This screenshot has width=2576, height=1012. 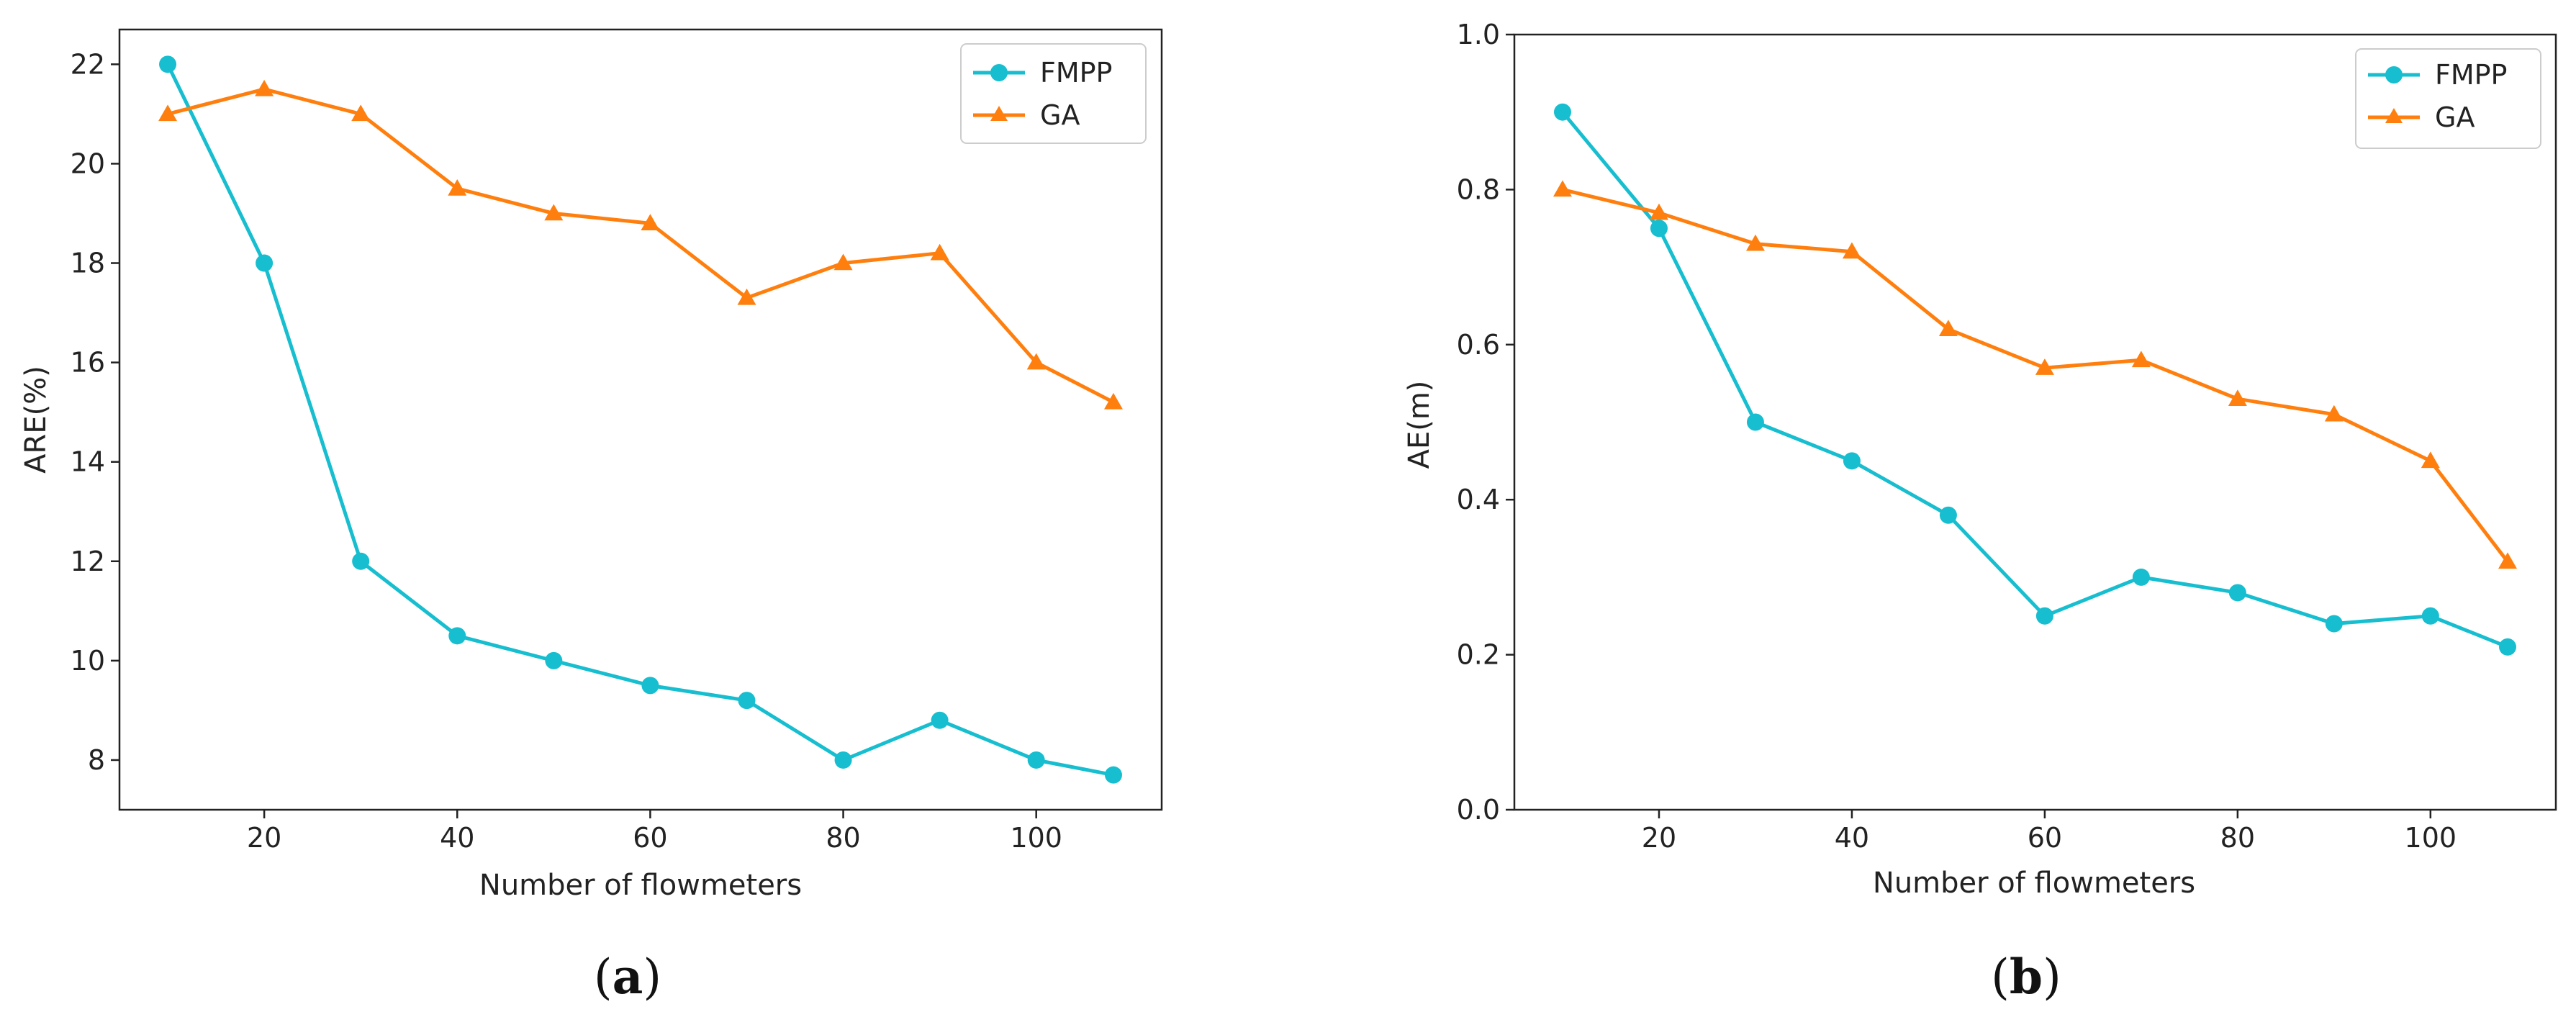 I want to click on y-tick-label: 8, so click(x=97, y=760).